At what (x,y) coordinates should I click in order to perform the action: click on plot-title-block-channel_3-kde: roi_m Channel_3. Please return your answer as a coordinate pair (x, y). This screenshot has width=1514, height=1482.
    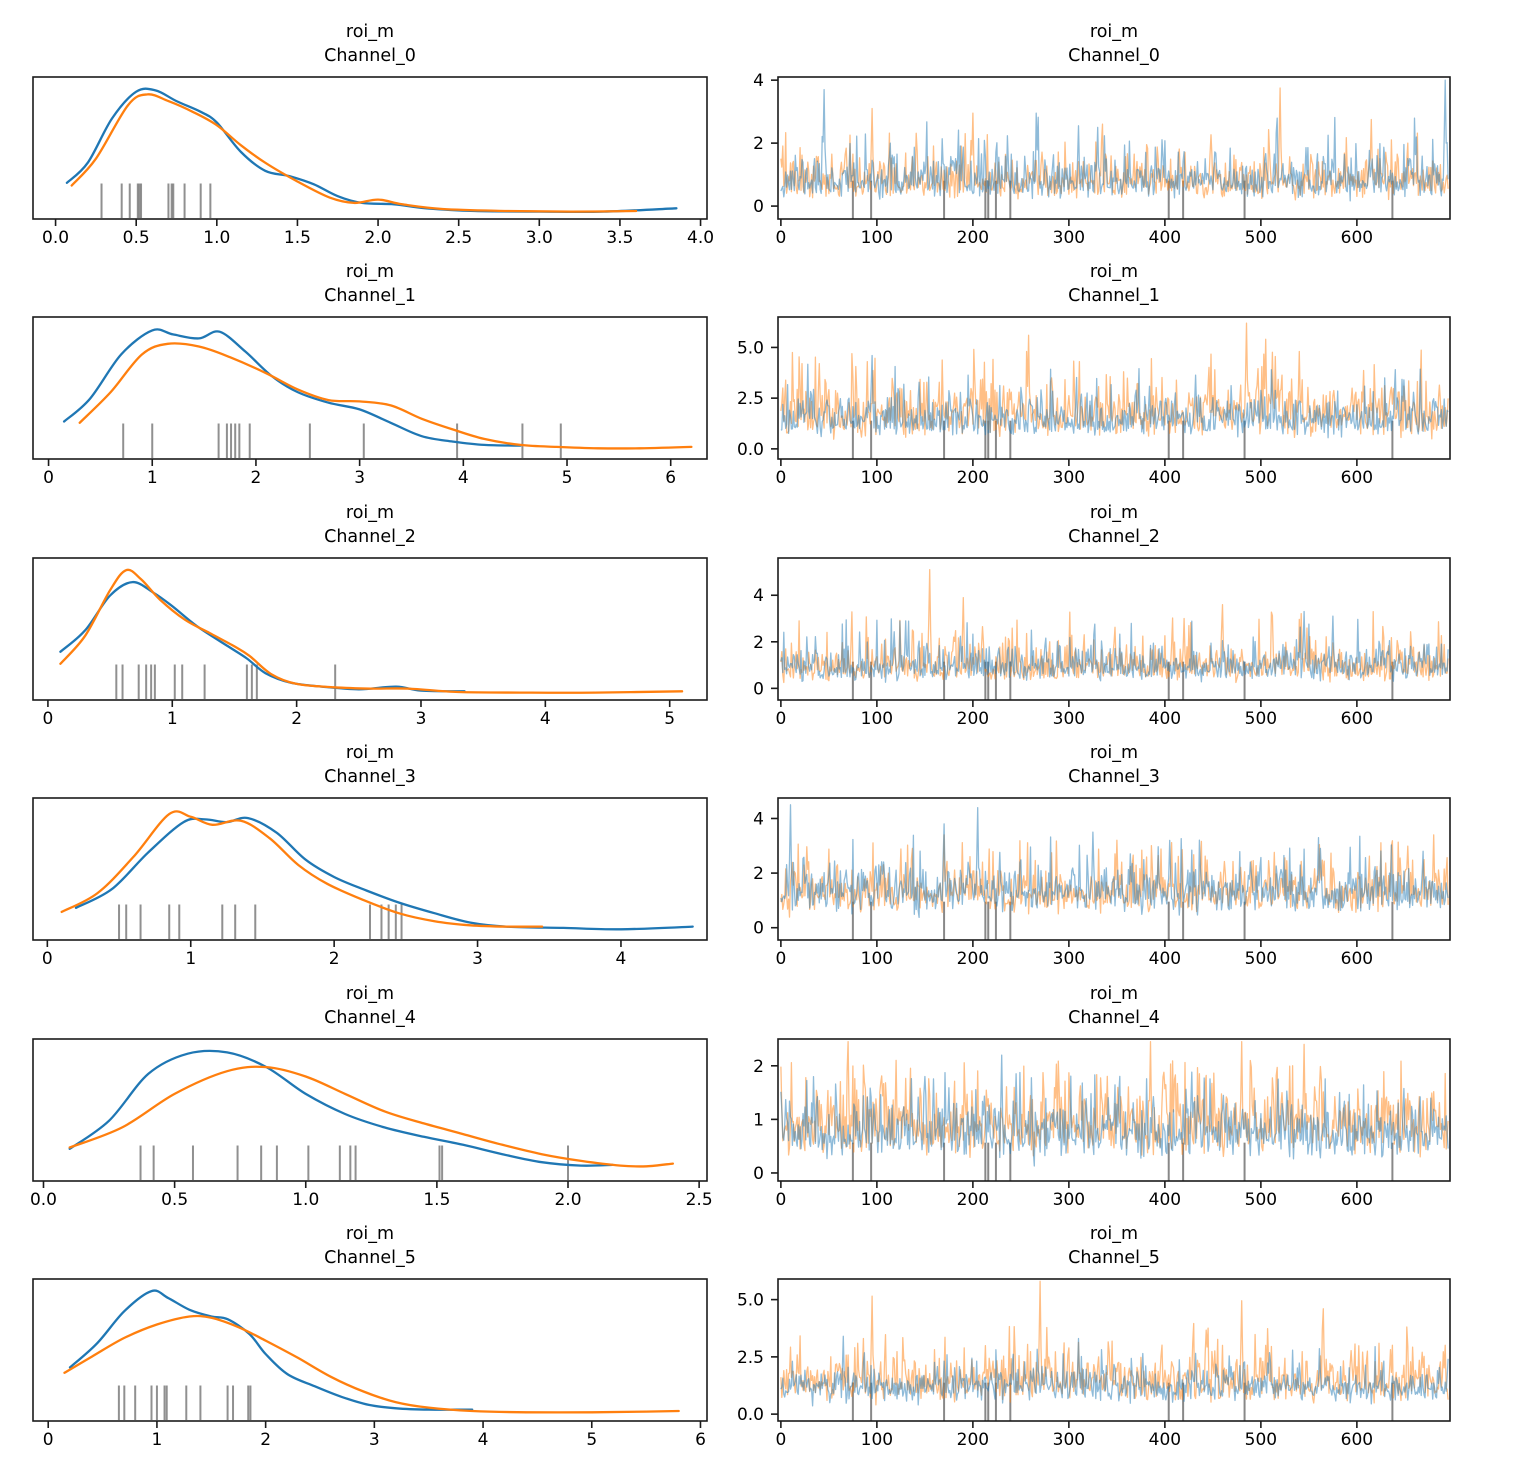
    Looking at the image, I should click on (370, 765).